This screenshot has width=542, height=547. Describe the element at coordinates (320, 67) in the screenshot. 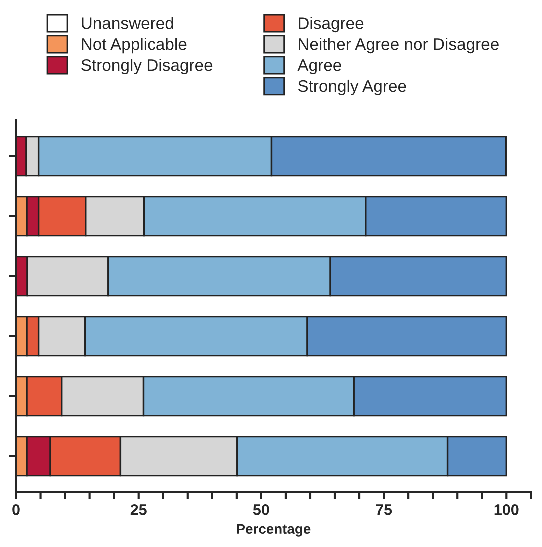

I see `legend-label: Agree` at that location.